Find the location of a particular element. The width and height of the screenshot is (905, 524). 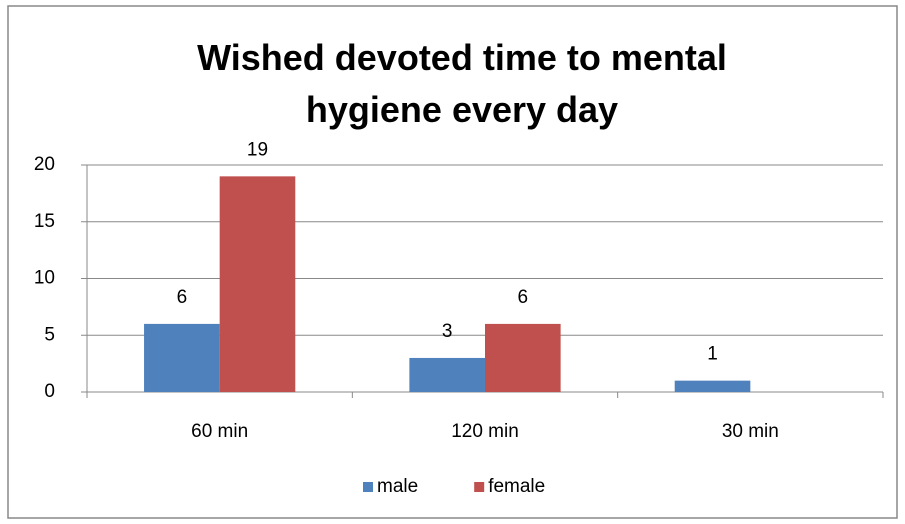

y-tick-label: 20 is located at coordinates (44, 164).